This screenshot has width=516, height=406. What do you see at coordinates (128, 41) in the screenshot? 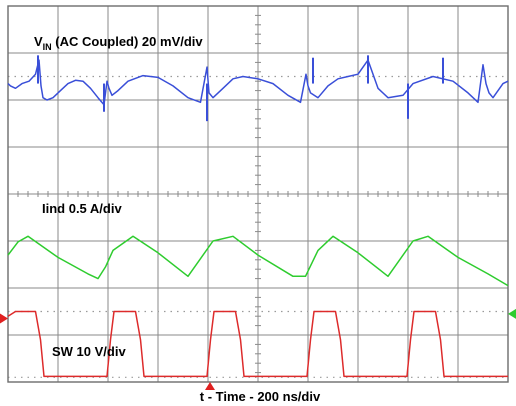
I see `vin-label-rest: (AC Coupled) 20 mV/div` at bounding box center [128, 41].